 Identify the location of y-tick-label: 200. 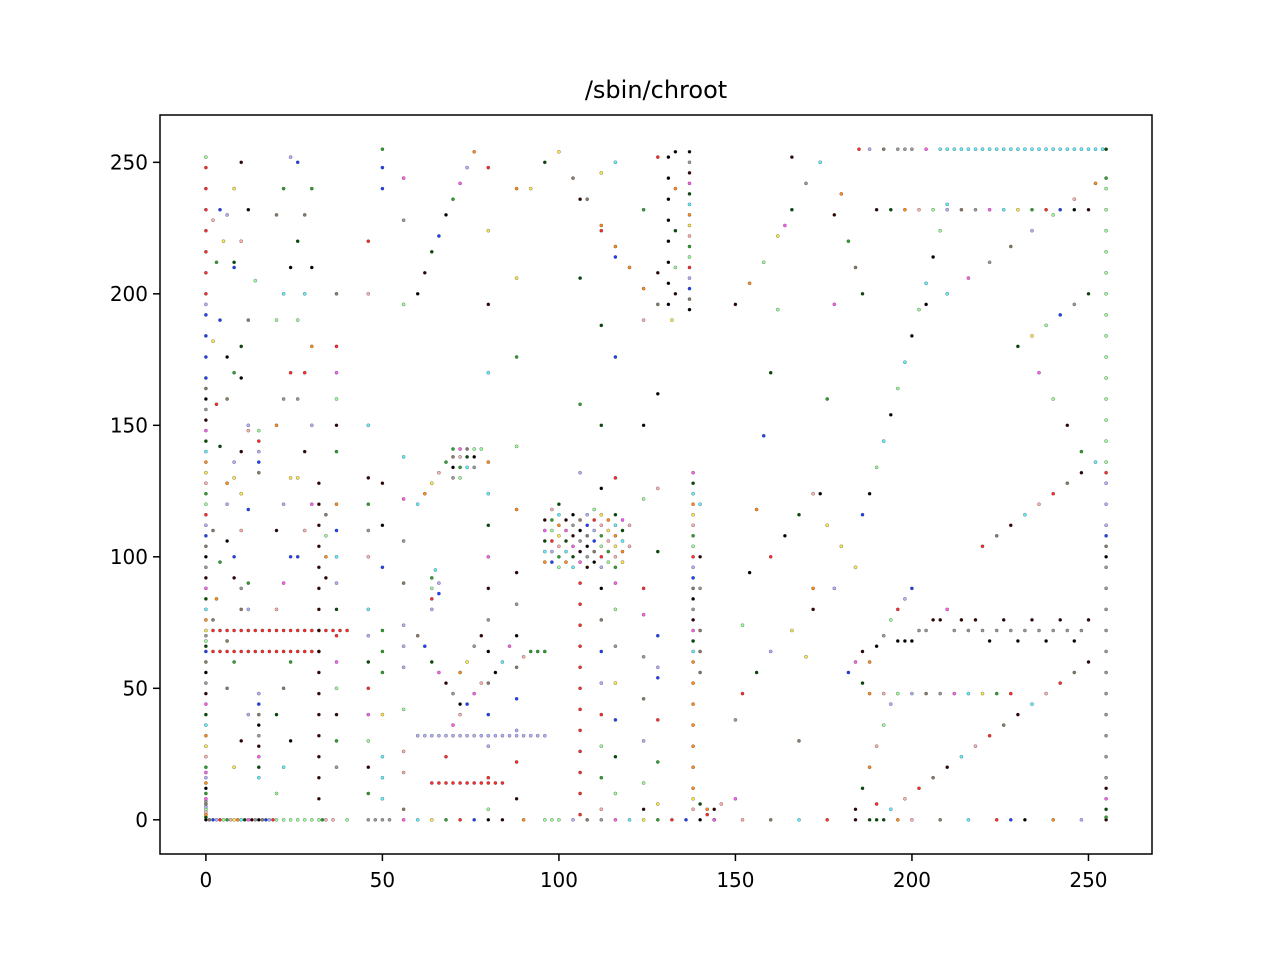
(129, 294).